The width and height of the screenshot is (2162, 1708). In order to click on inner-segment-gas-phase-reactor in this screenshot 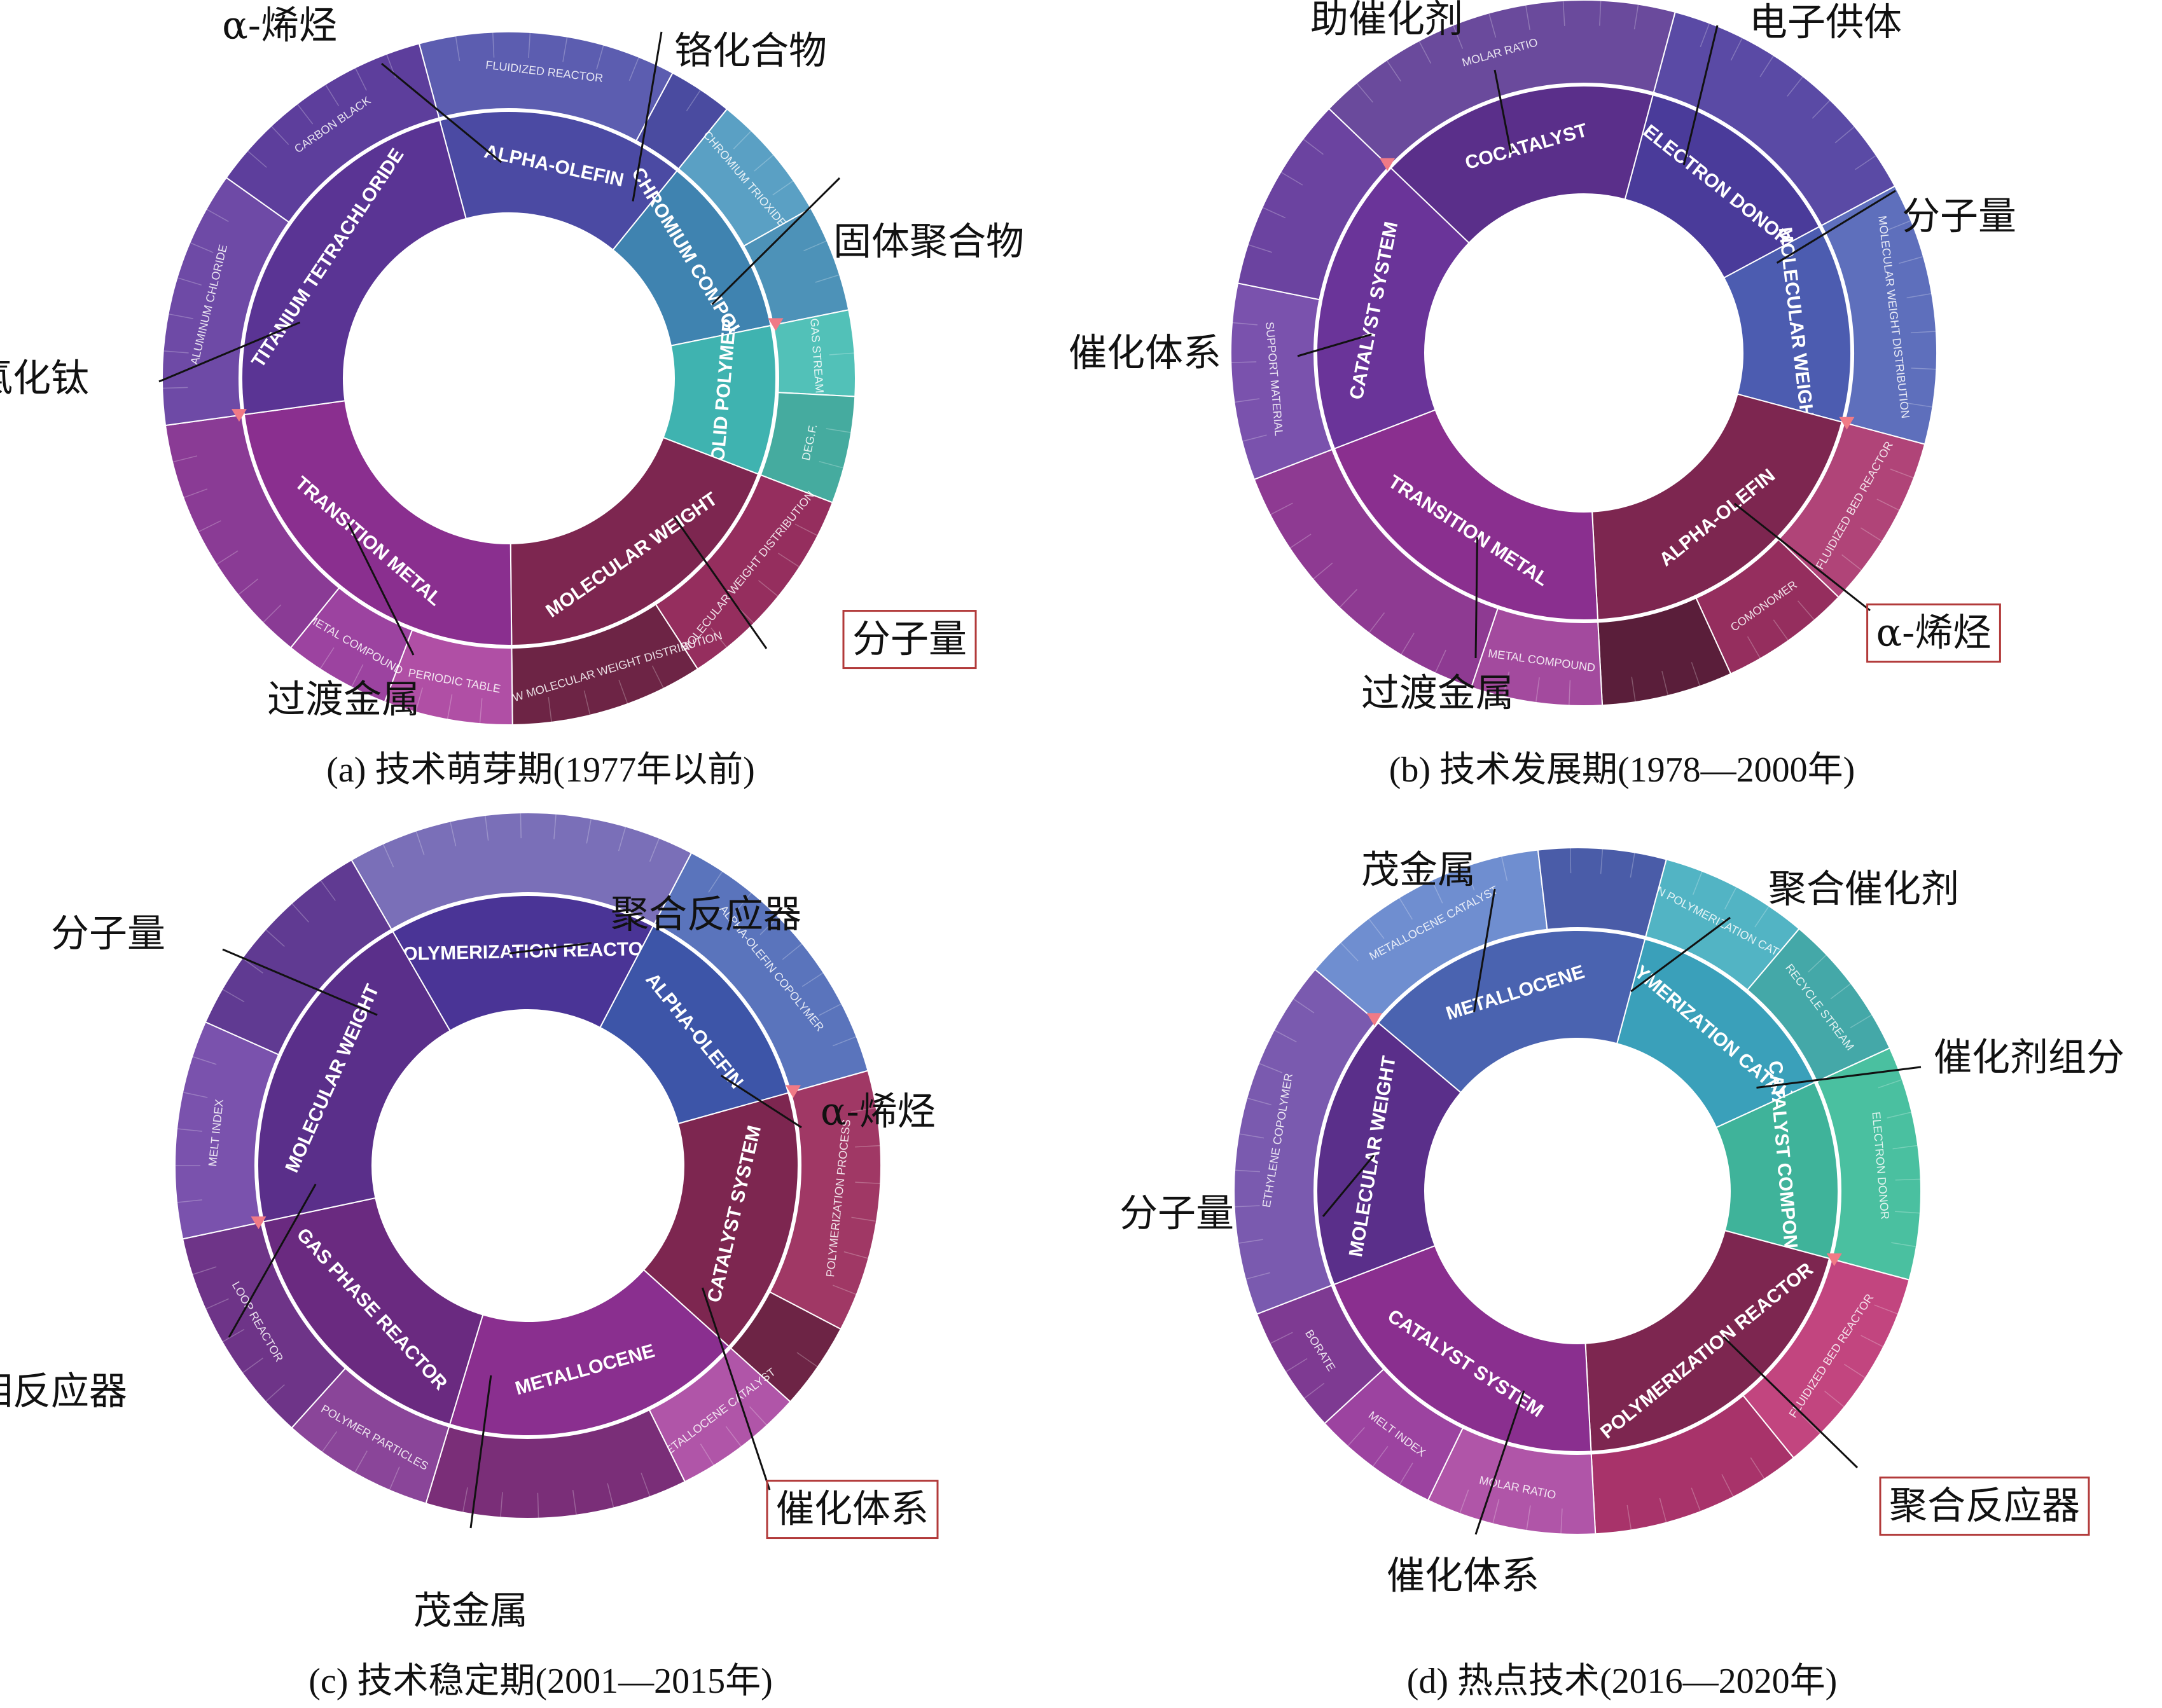, I will do `click(373, 1311)`.